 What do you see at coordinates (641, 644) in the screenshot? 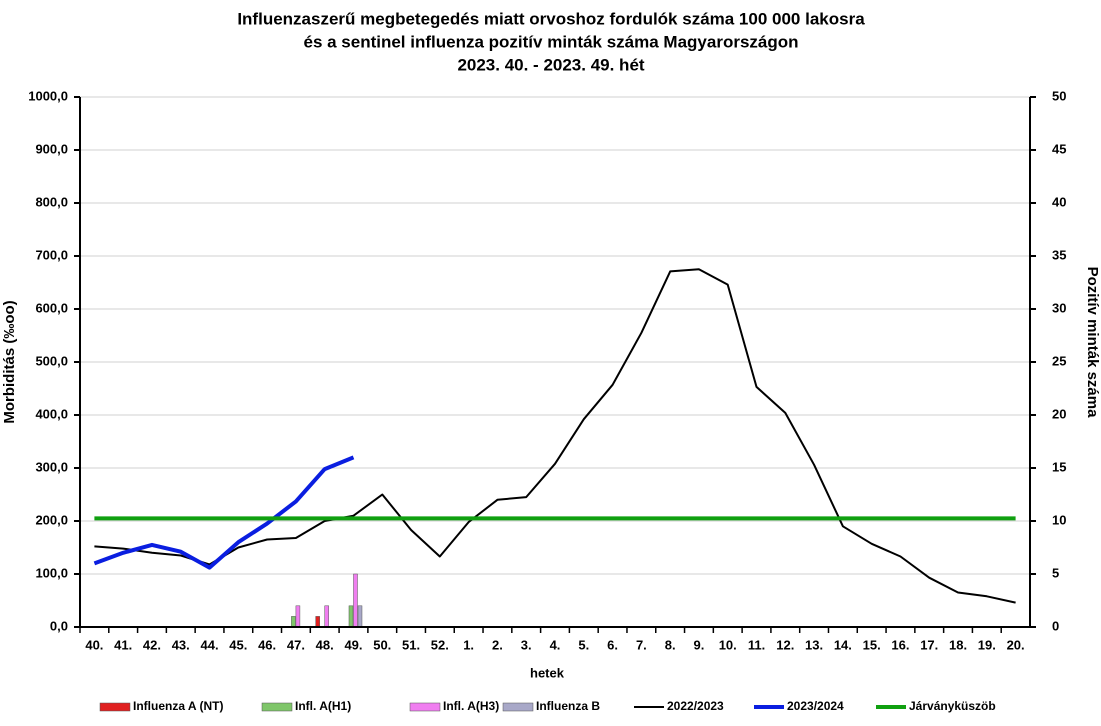
I see `x-tick-label: 7.` at bounding box center [641, 644].